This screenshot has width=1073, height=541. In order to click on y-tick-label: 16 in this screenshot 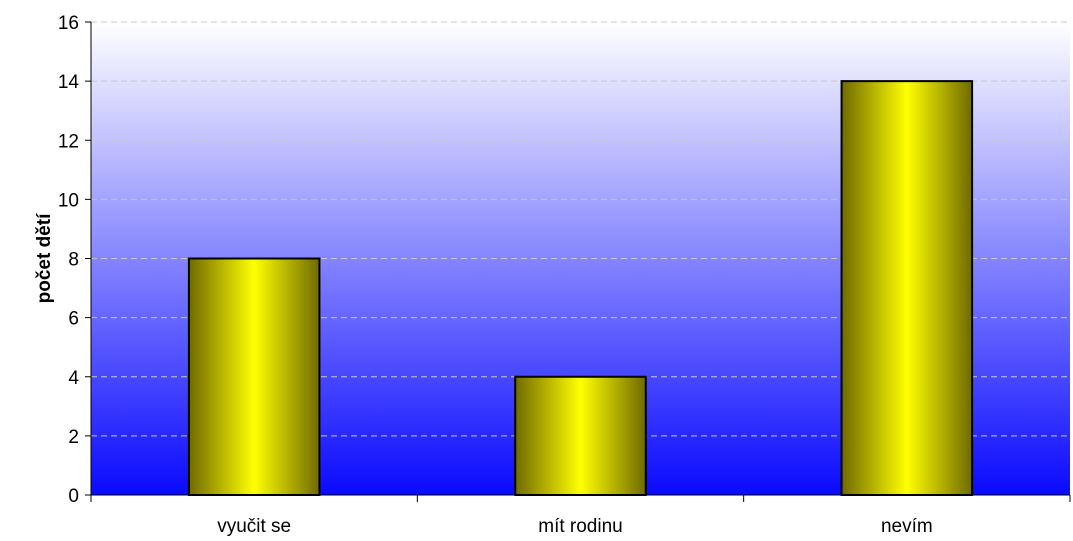, I will do `click(68, 23)`.